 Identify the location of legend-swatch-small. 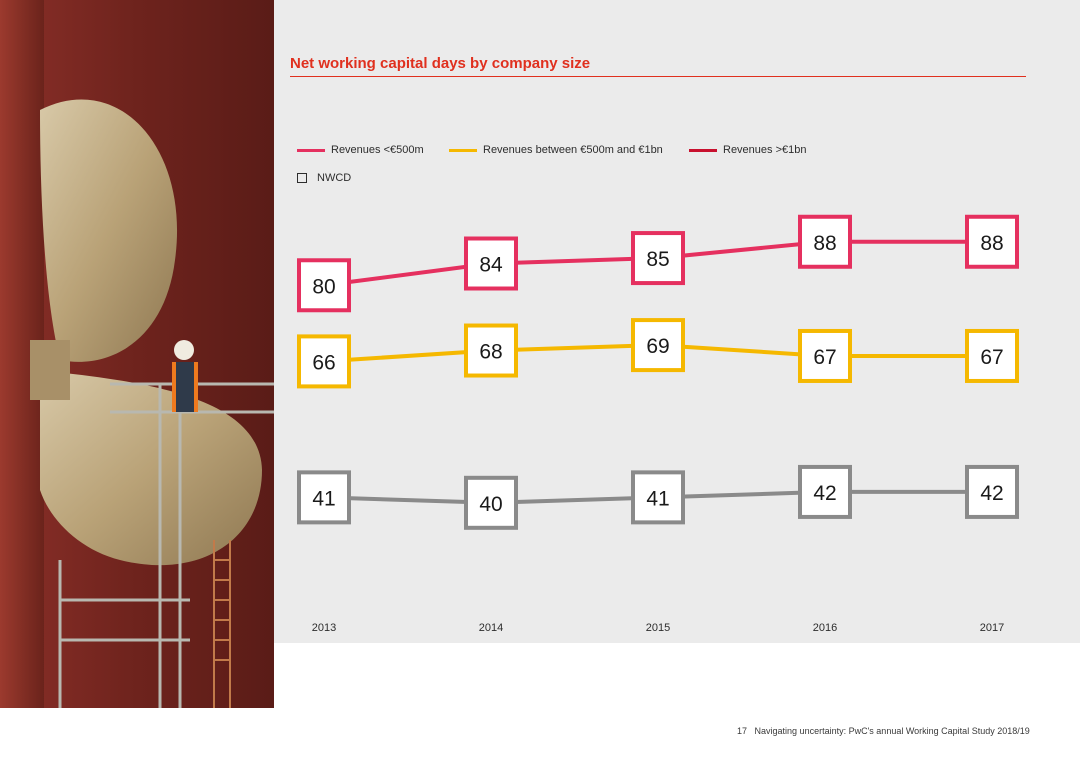
(311, 150).